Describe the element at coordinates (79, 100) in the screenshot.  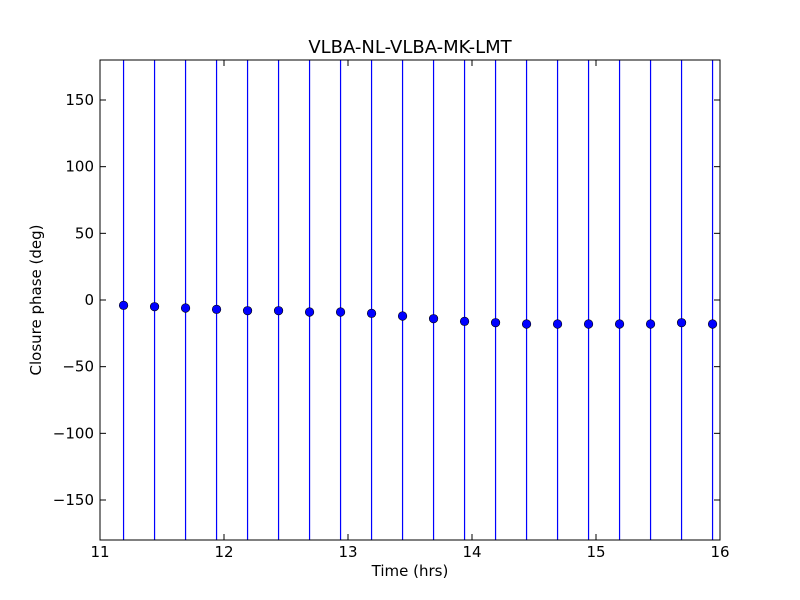
I see `y-tick-label: 150` at that location.